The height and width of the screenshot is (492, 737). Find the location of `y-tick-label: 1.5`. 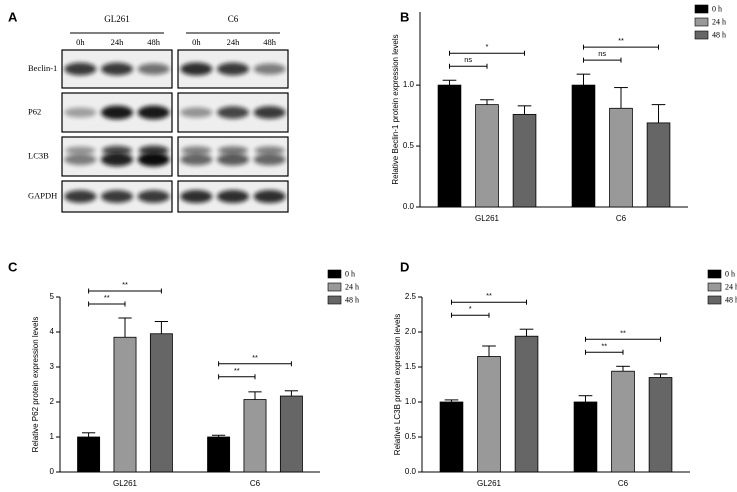

y-tick-label: 1.5 is located at coordinates (411, 366).